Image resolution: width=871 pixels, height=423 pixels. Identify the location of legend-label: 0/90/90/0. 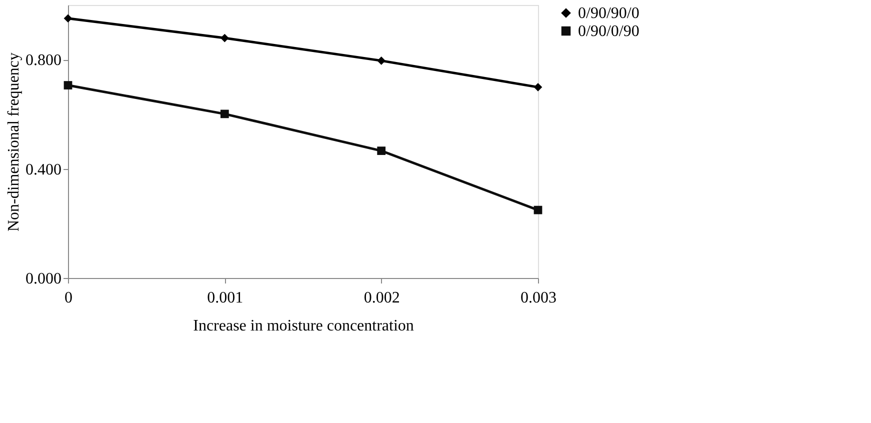
(609, 13).